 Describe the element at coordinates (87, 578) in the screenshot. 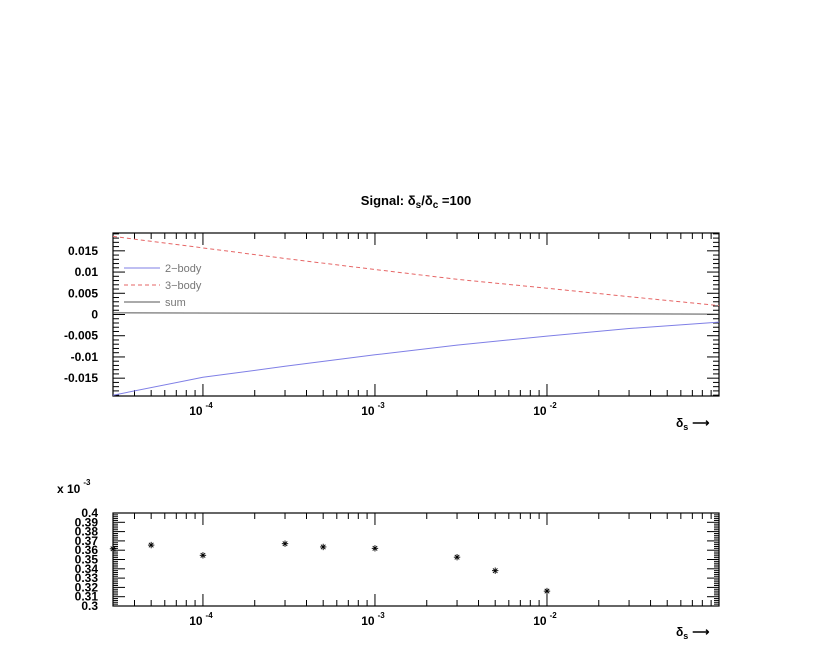

I see `y-tick-label: 0.33` at that location.